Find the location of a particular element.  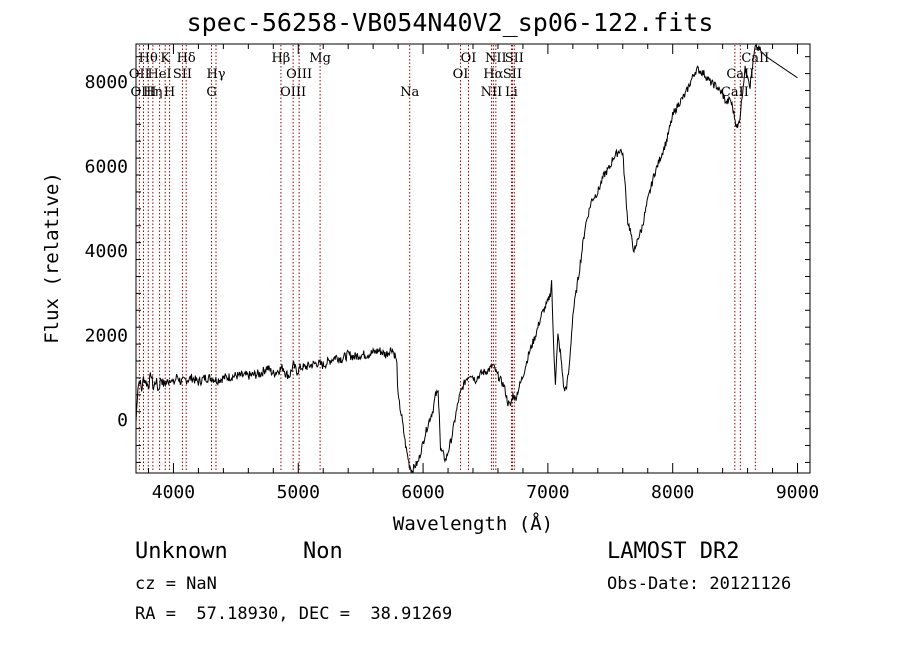

y-tick-label: 4000 is located at coordinates (106, 251).